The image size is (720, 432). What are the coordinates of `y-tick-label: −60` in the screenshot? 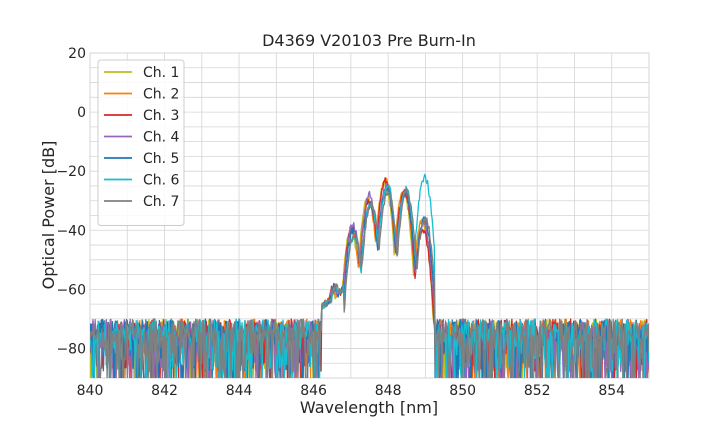 It's located at (71, 290).